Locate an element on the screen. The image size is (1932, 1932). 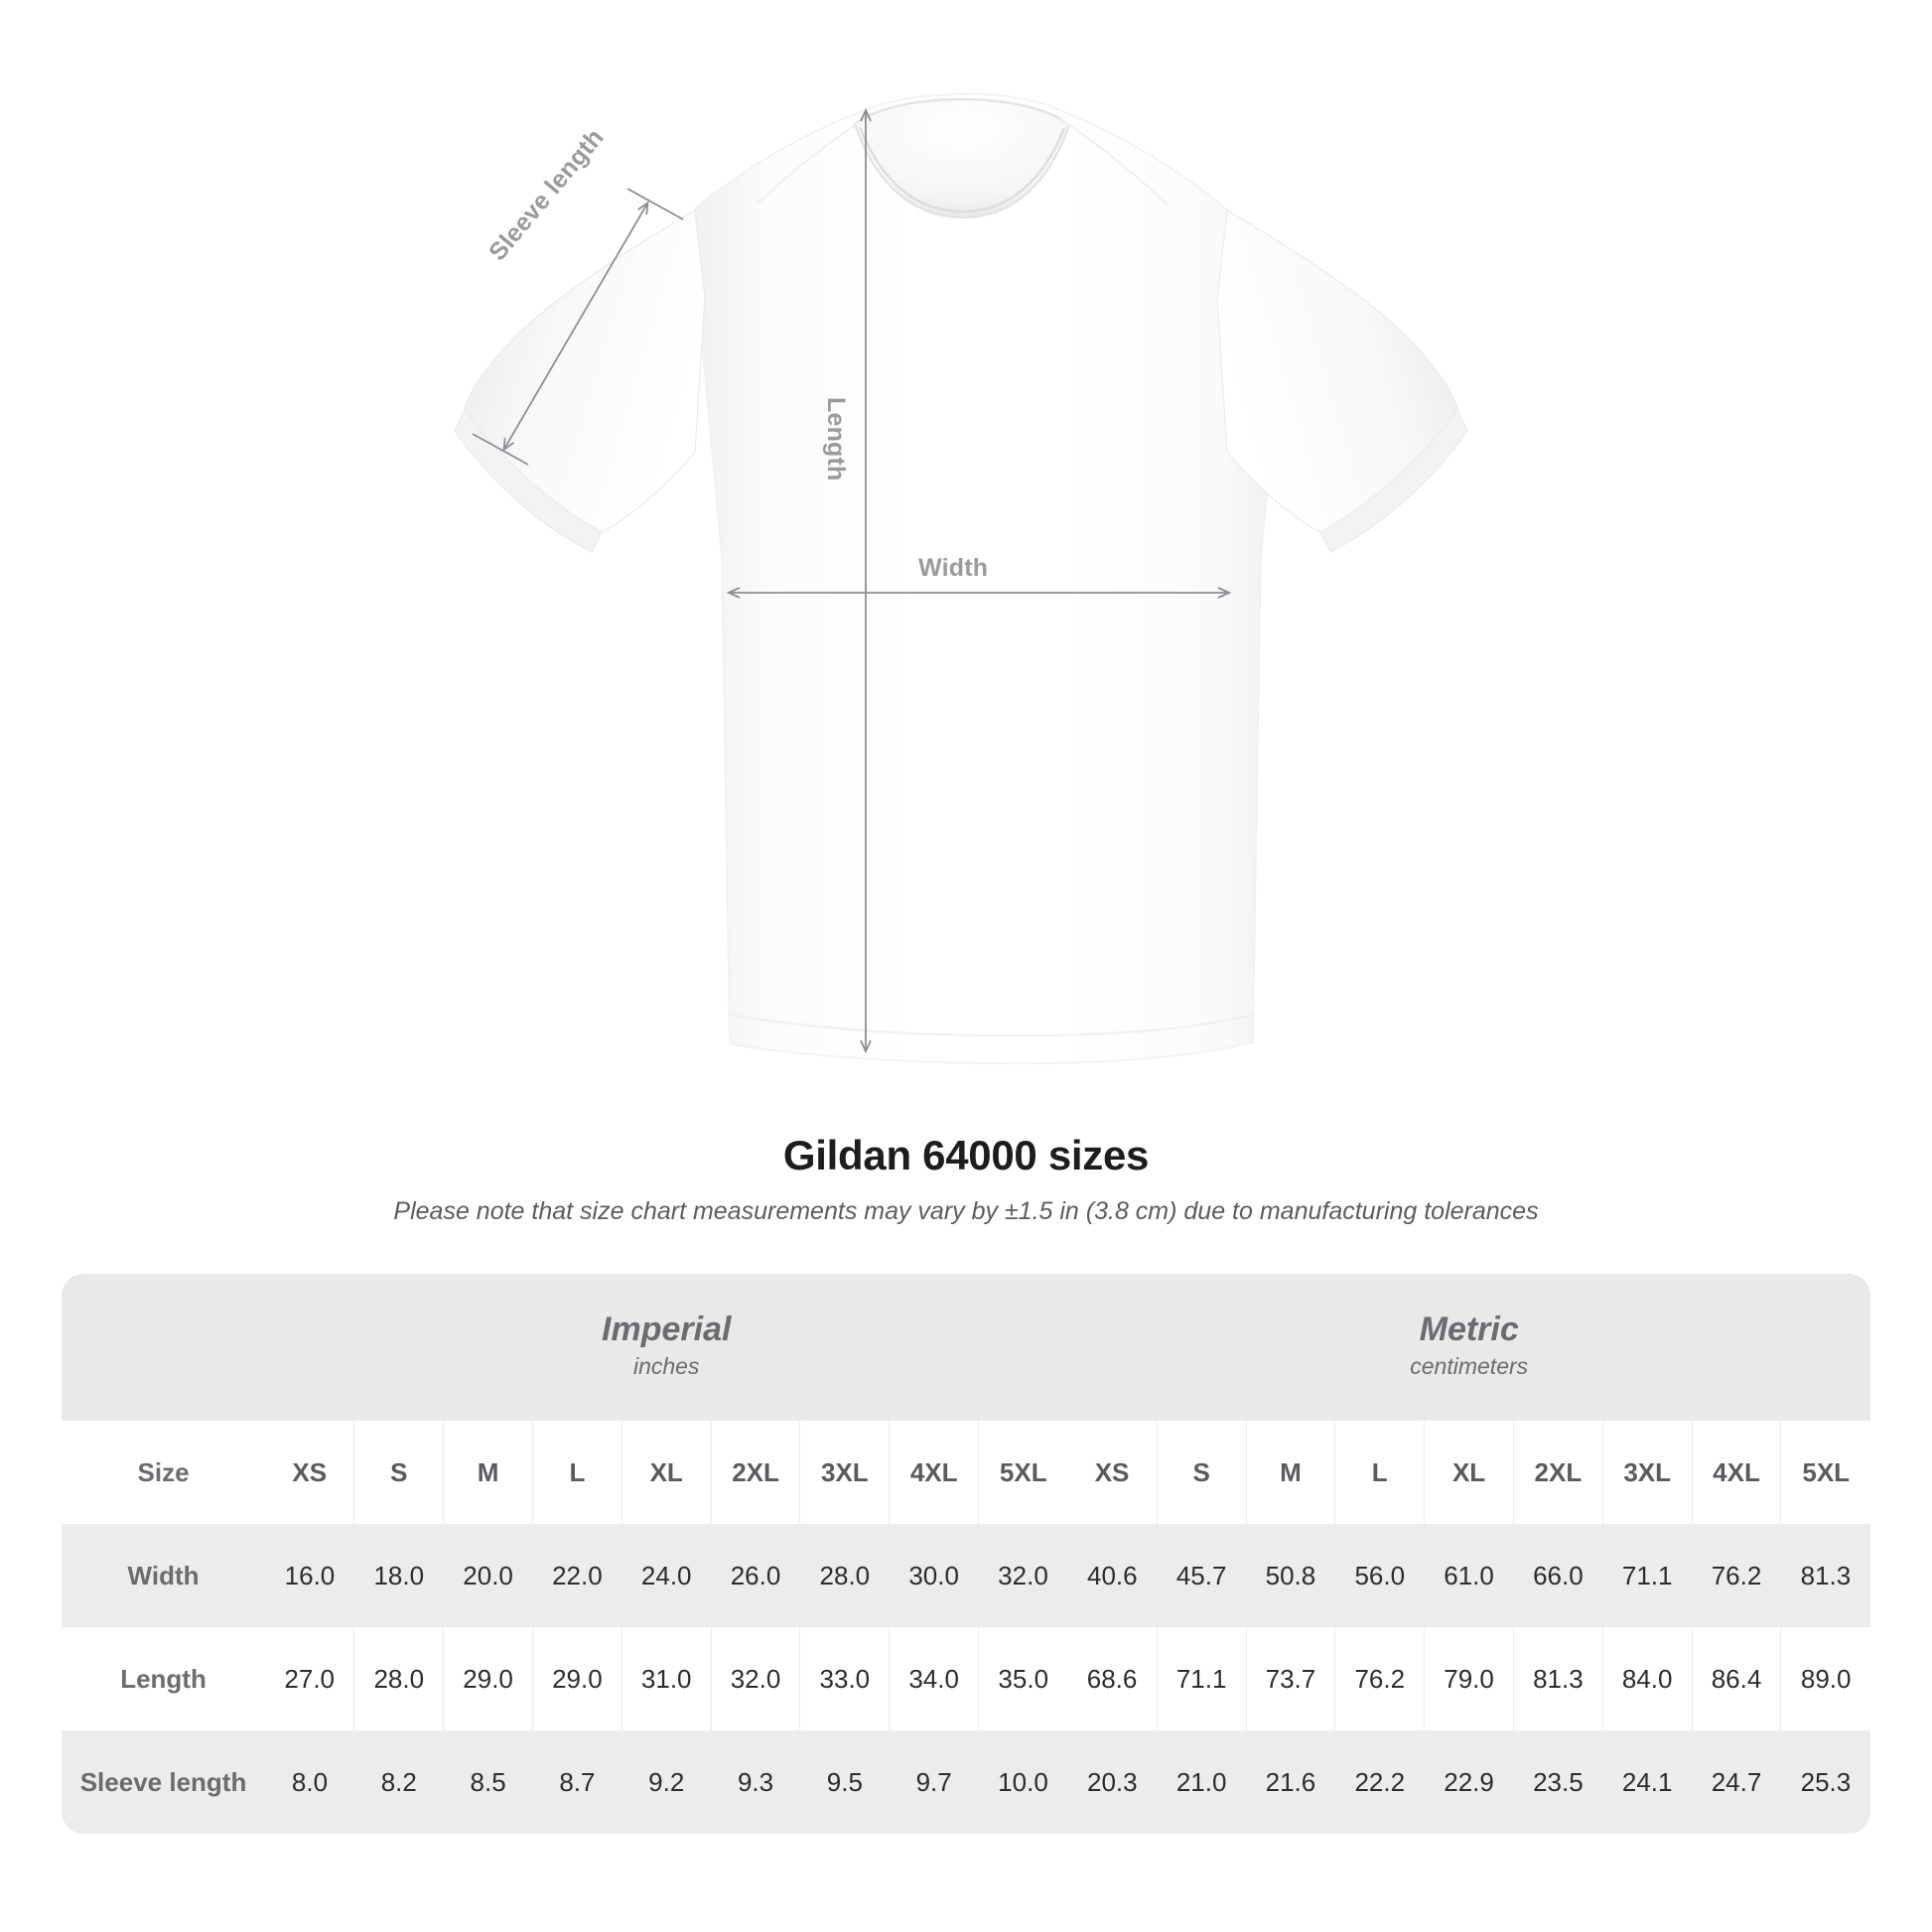
cell-width-metric-3xl: 71.1 is located at coordinates (1648, 1576).